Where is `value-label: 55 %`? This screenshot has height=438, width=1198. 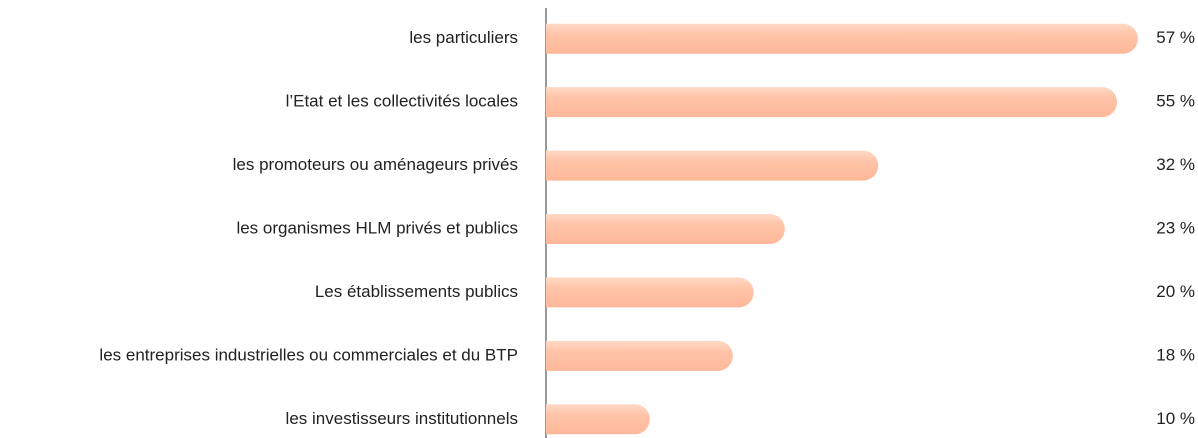
value-label: 55 % is located at coordinates (1175, 101).